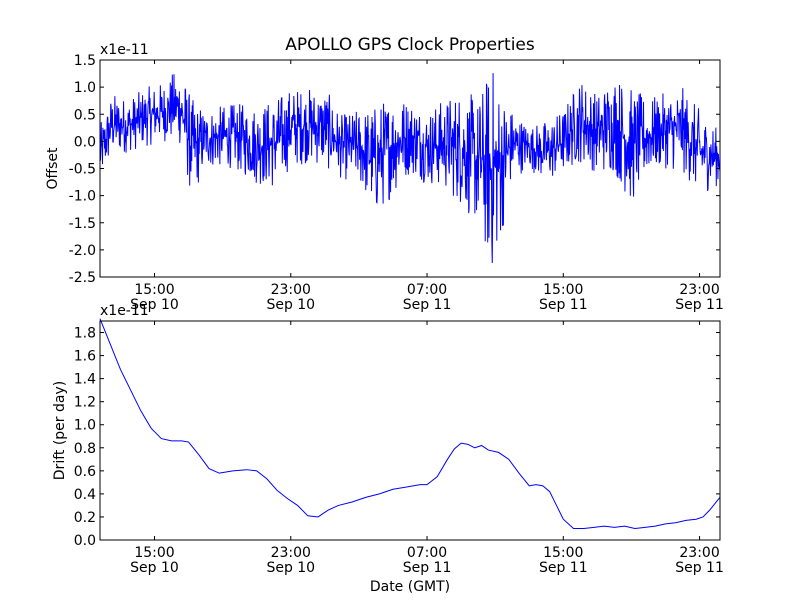 Image resolution: width=800 pixels, height=600 pixels. I want to click on y-tick-label: 0.6, so click(85, 472).